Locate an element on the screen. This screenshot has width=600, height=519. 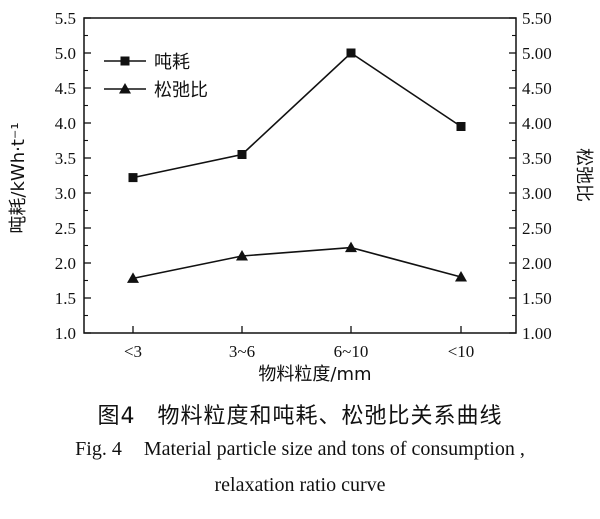
caption-en-label: Fig. 4 is located at coordinates (98, 449).